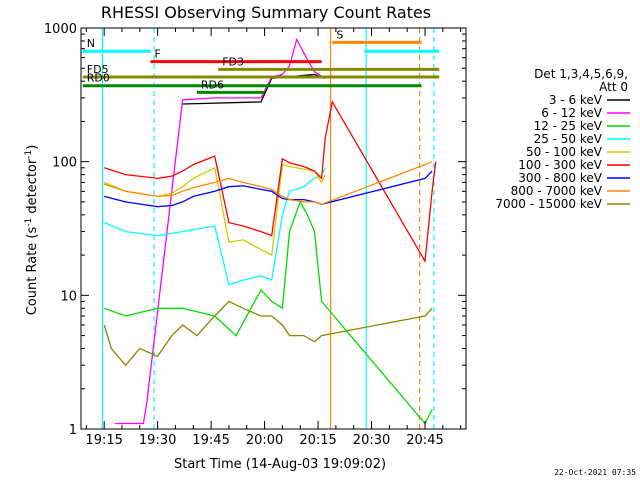 The height and width of the screenshot is (480, 640). Describe the element at coordinates (266, 12) in the screenshot. I see `chart-title: RHESSI Observing Summary Count Rates` at that location.